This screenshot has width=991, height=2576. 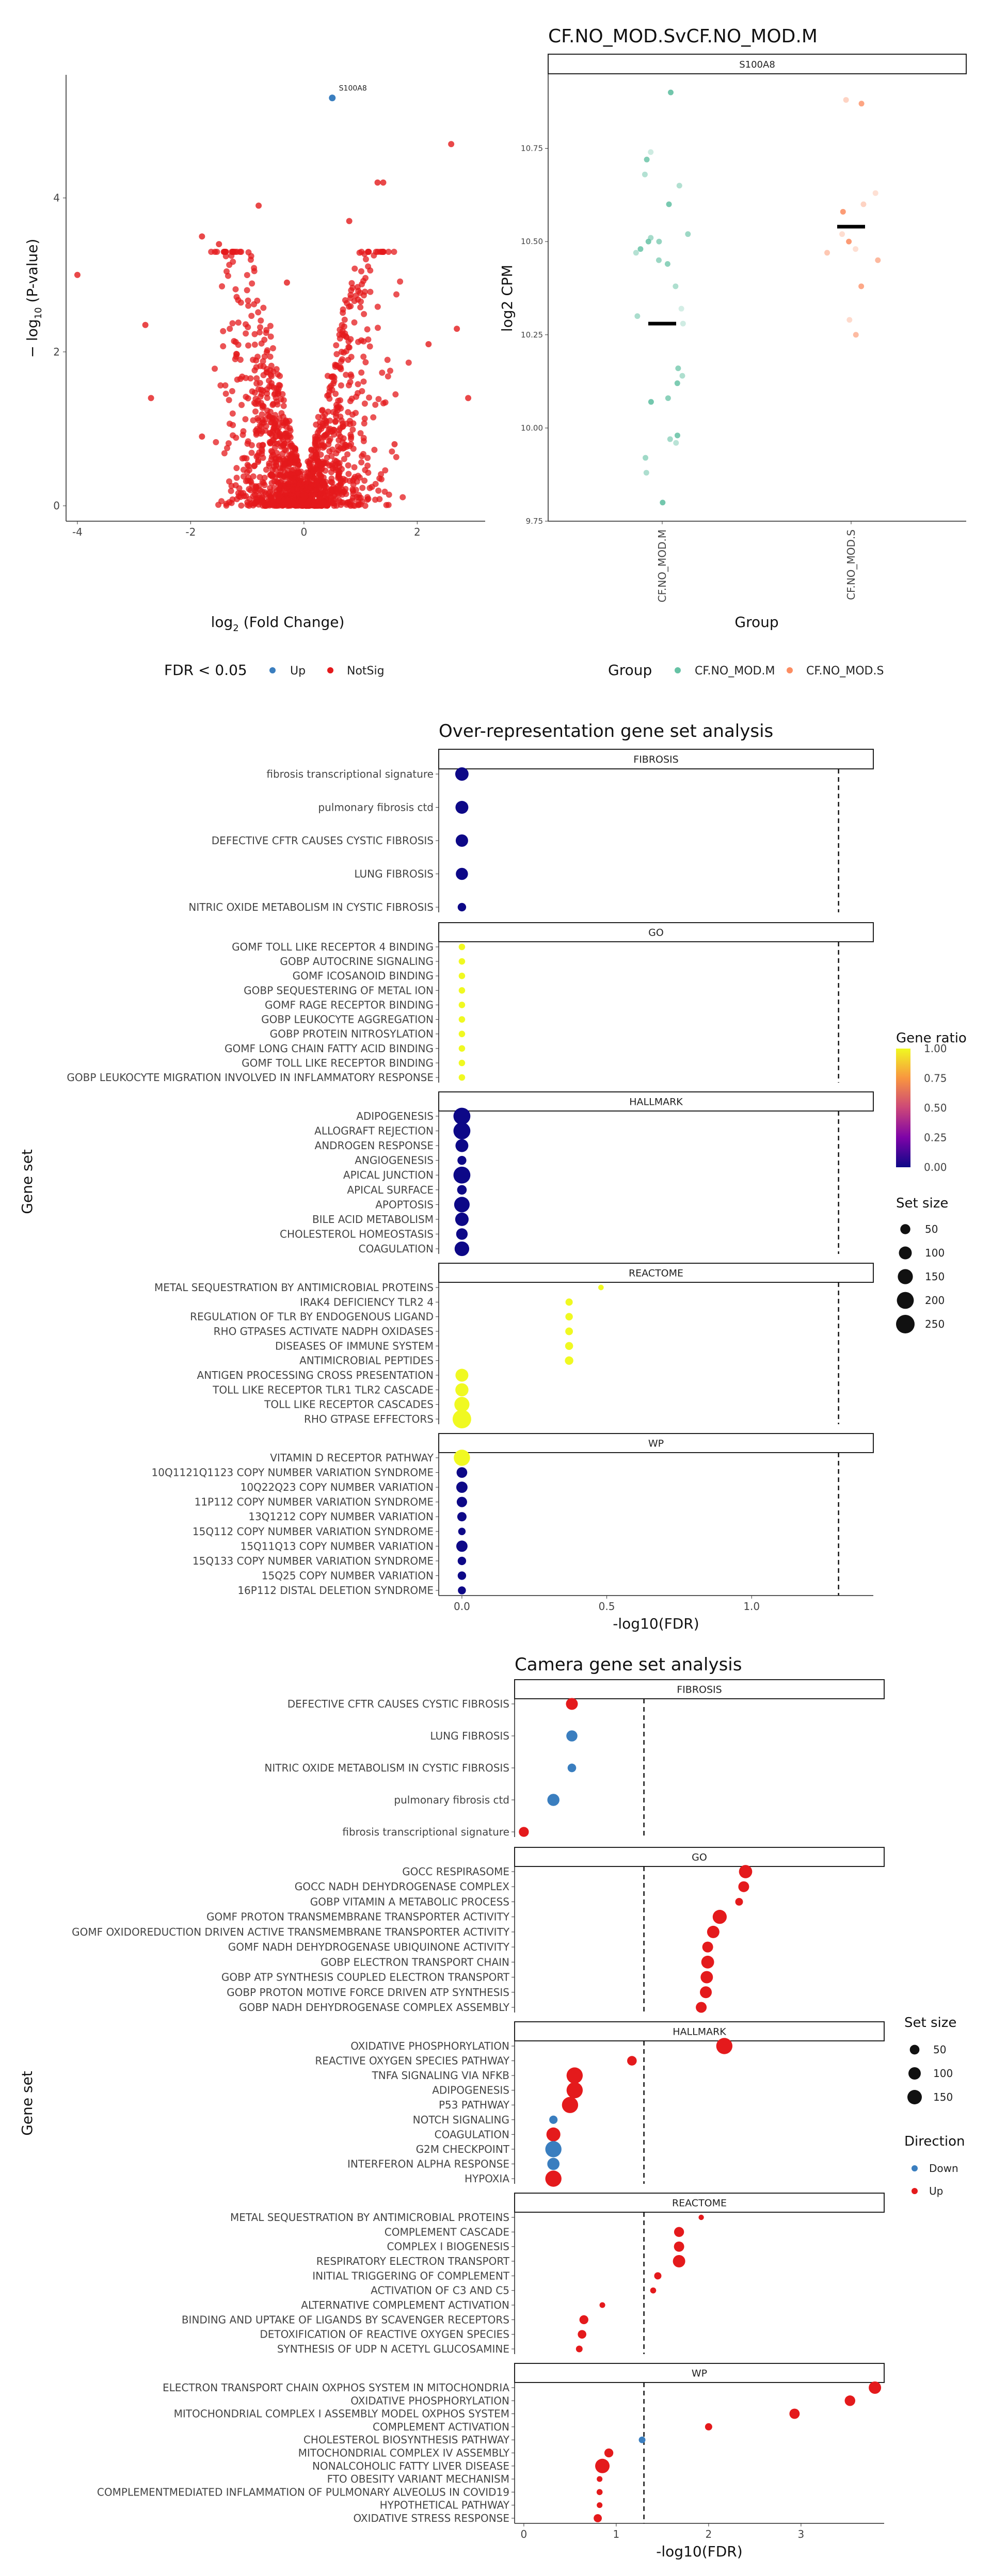 I want to click on x-tick-label: 0.0, so click(x=462, y=1607).